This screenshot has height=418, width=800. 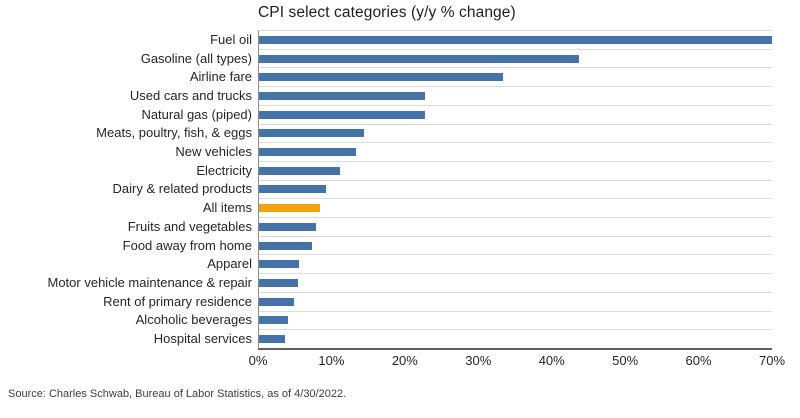 What do you see at coordinates (202, 339) in the screenshot?
I see `category-label: Hospital services` at bounding box center [202, 339].